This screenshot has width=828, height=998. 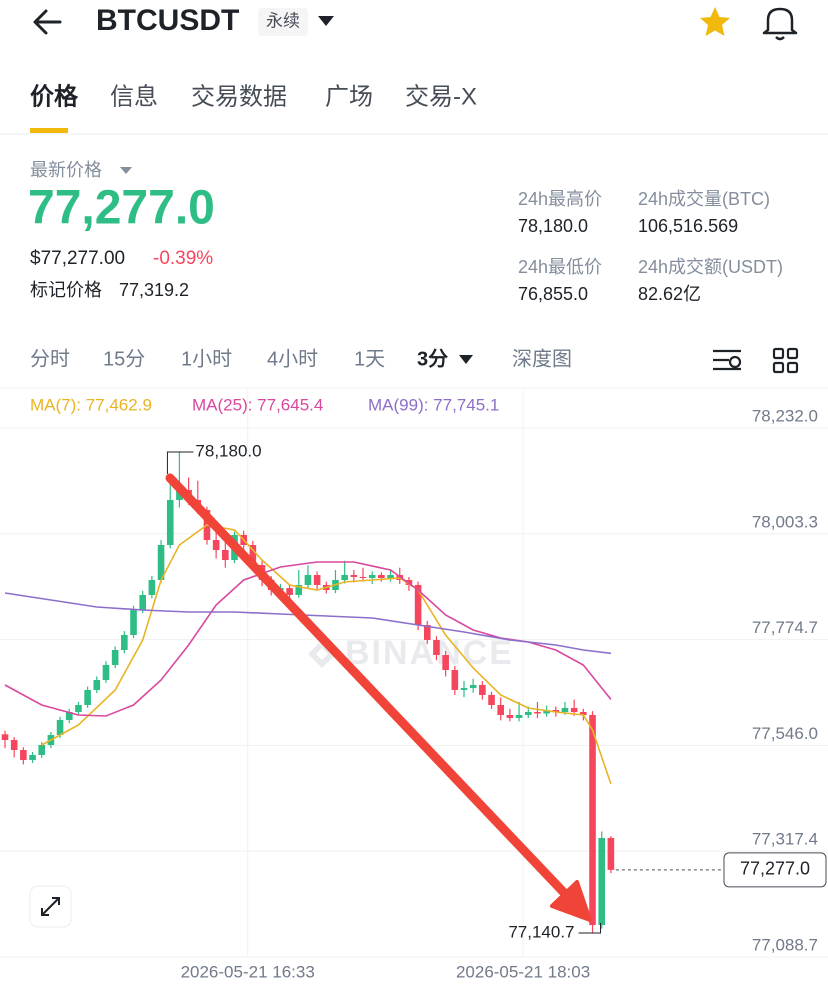 What do you see at coordinates (571, 901) in the screenshot?
I see `arrow-head` at bounding box center [571, 901].